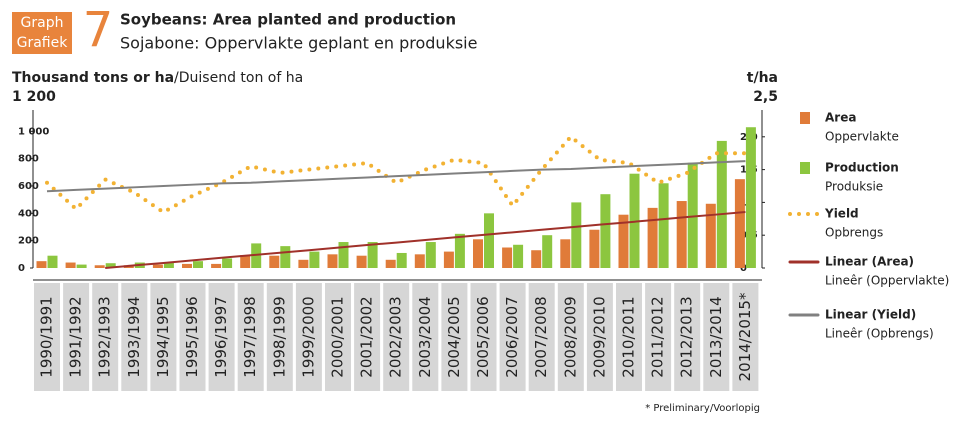 Image resolution: width=960 pixels, height=422 pixels. I want to click on y-axis-label: Thousand tons or ha/Duisend ton of ha, so click(157, 78).